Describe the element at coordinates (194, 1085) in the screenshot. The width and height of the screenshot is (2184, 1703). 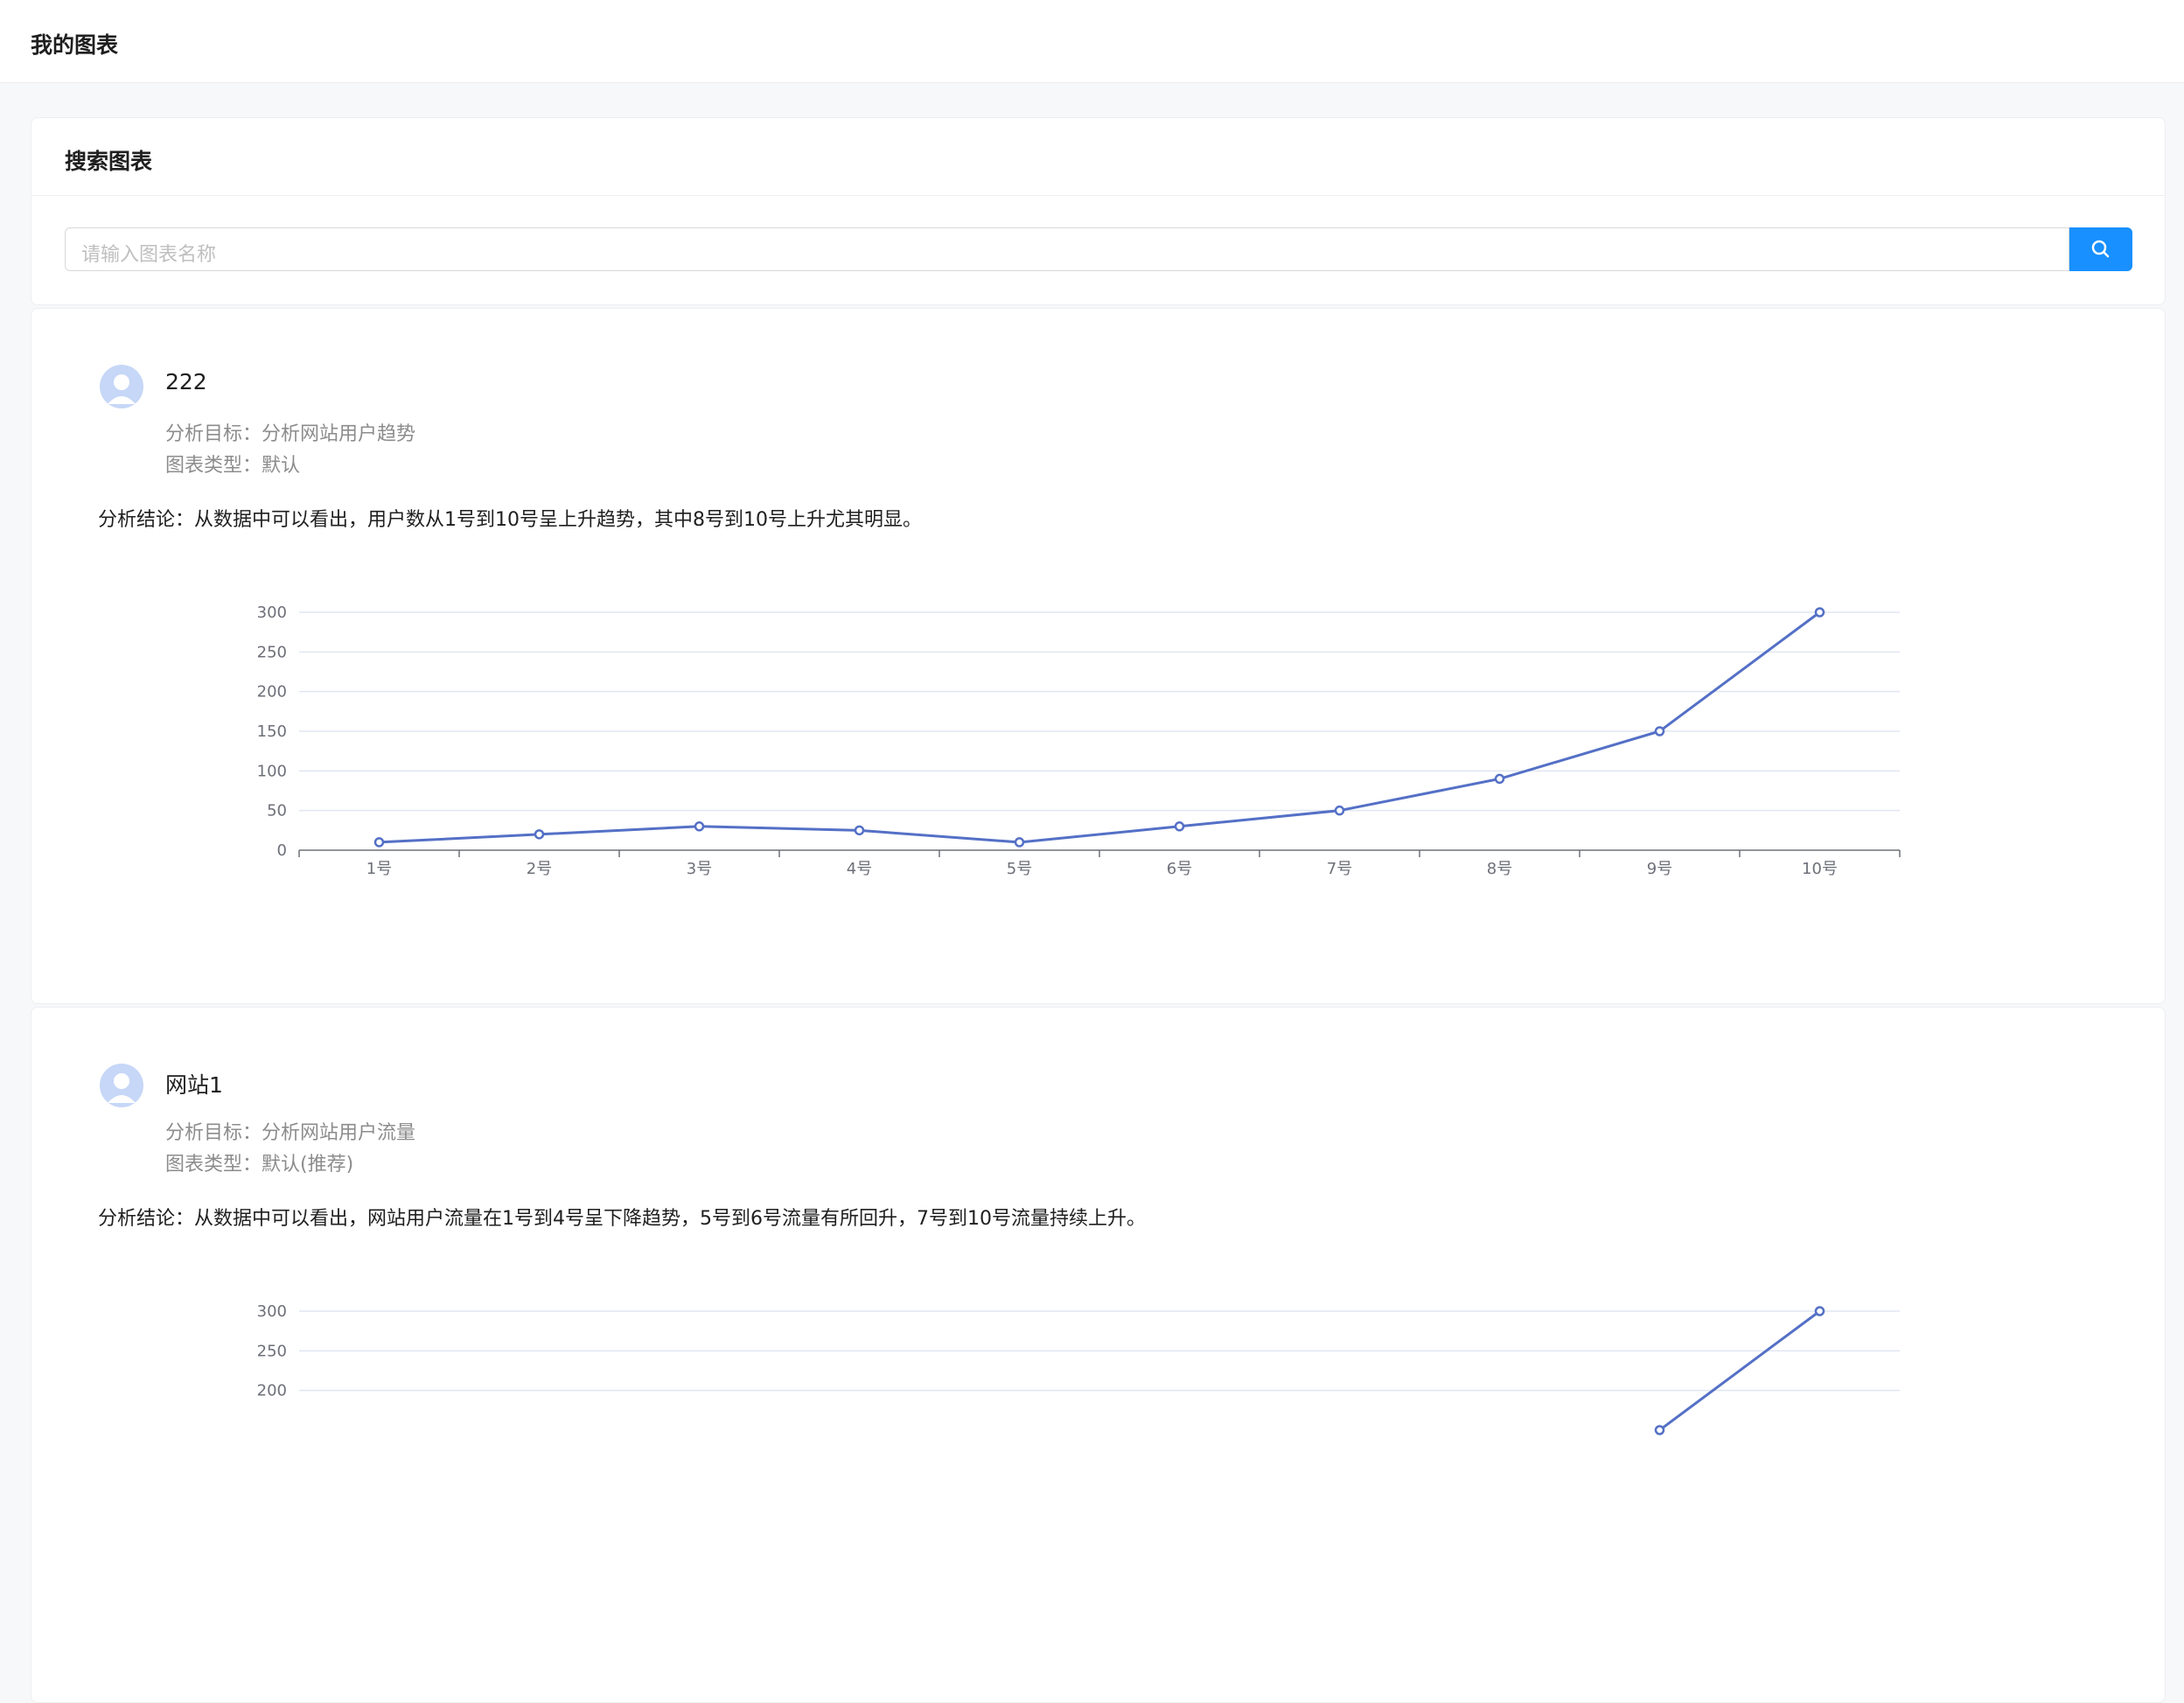
I see `chart-name: 网站1` at that location.